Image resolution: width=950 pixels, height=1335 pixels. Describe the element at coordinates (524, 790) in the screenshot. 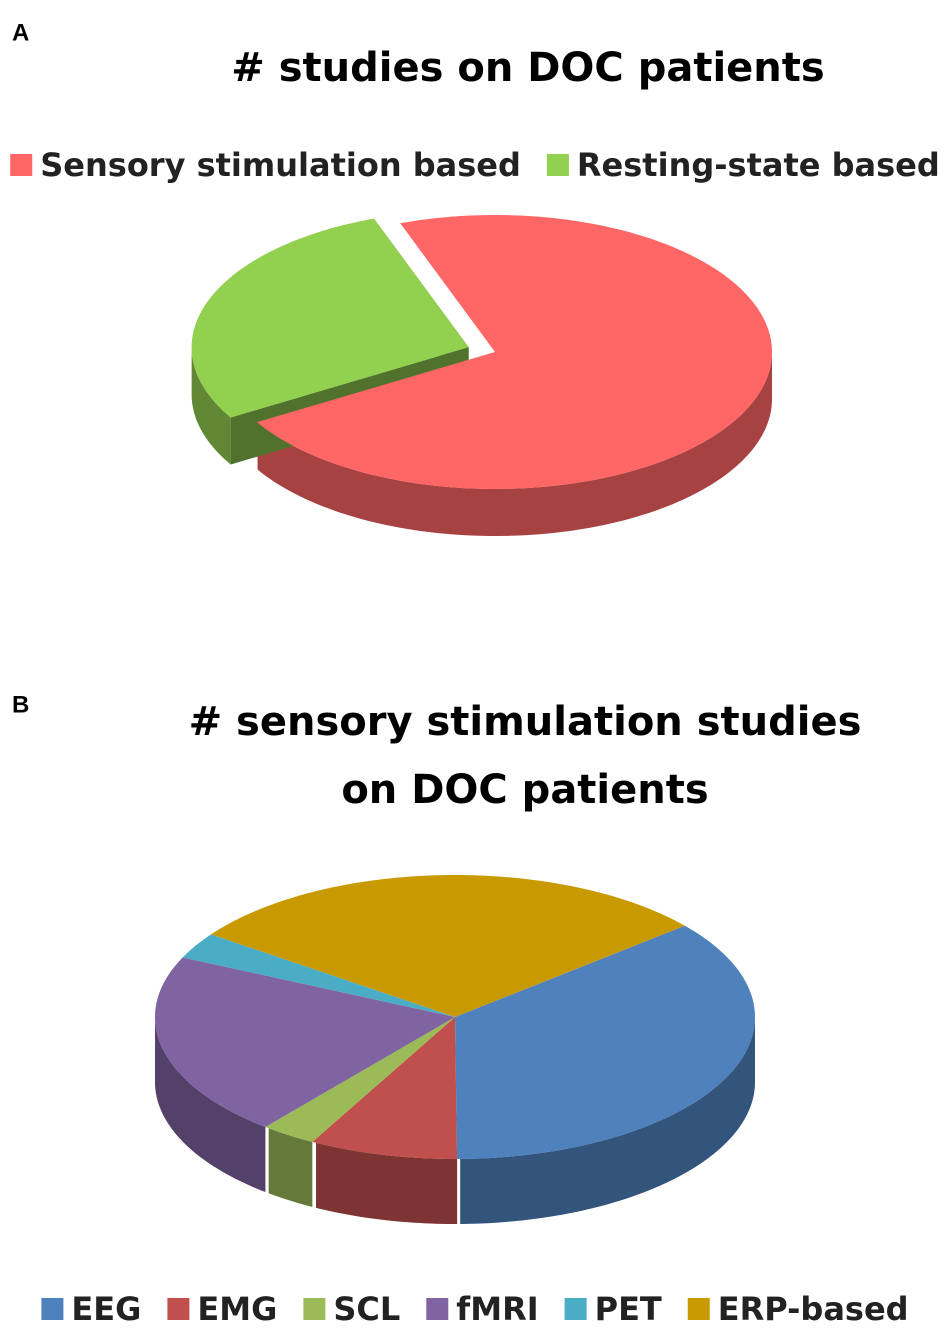

I see `chart-title: on DOC patients` at that location.